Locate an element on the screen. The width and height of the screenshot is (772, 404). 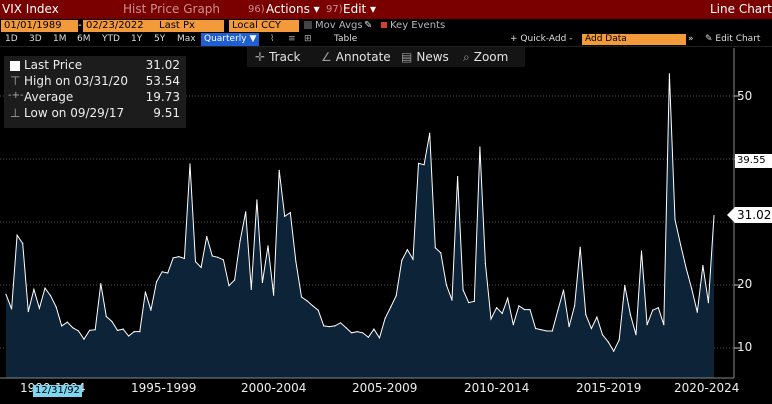
mov-avgs-toggle: Mov Avgs is located at coordinates (333, 26).